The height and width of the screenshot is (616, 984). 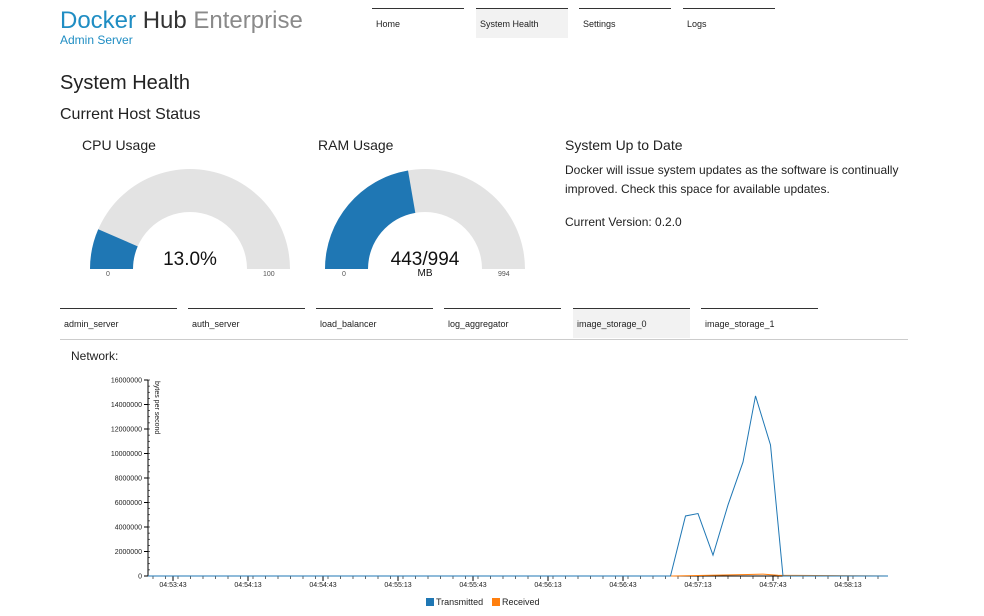 I want to click on host-tab-image-storage-1: image_storage_1, so click(x=759, y=323).